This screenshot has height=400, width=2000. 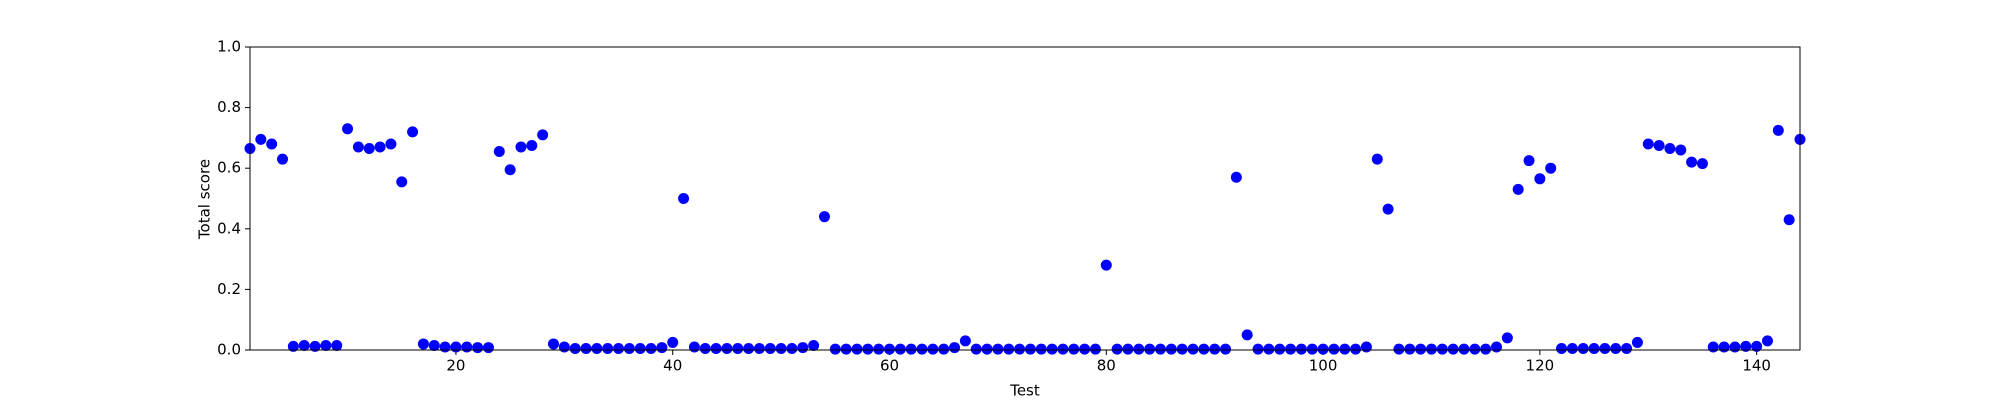 What do you see at coordinates (1540, 366) in the screenshot?
I see `x-tick-label: 120` at bounding box center [1540, 366].